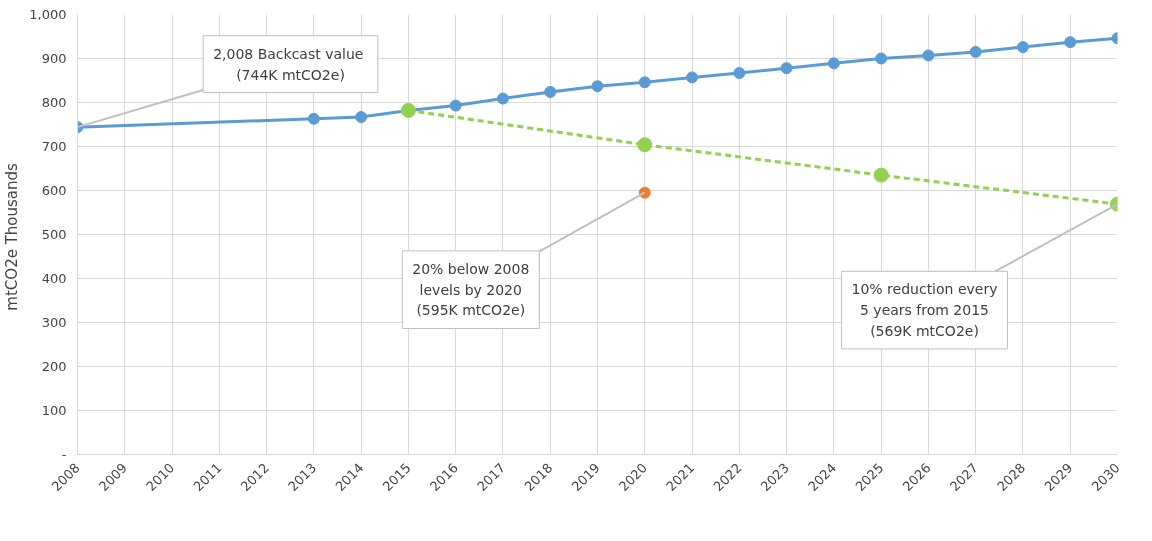 This screenshot has height=541, width=1152. Describe the element at coordinates (288, 64) in the screenshot. I see `annotation: 2,008 Backcast value (744K mtCO2e)` at that location.